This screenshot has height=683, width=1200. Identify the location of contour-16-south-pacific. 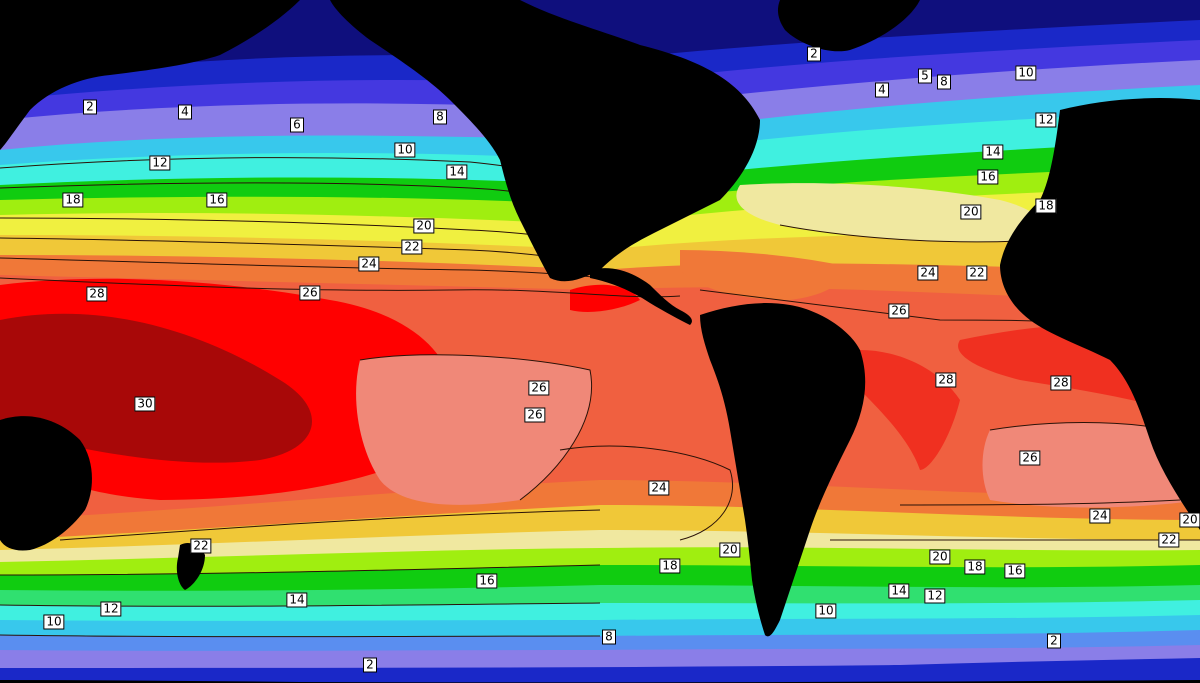
(300, 570).